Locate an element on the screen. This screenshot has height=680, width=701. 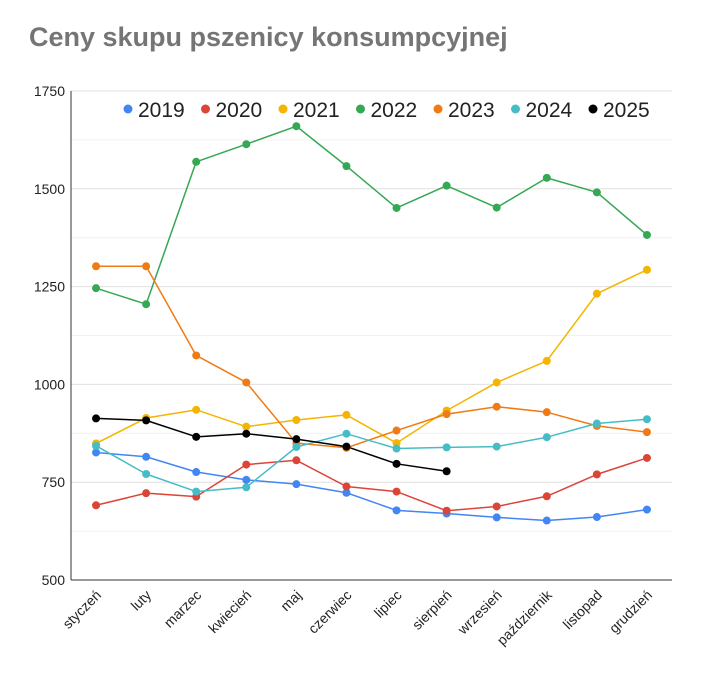
x-tick-label: październik is located at coordinates (525, 617).